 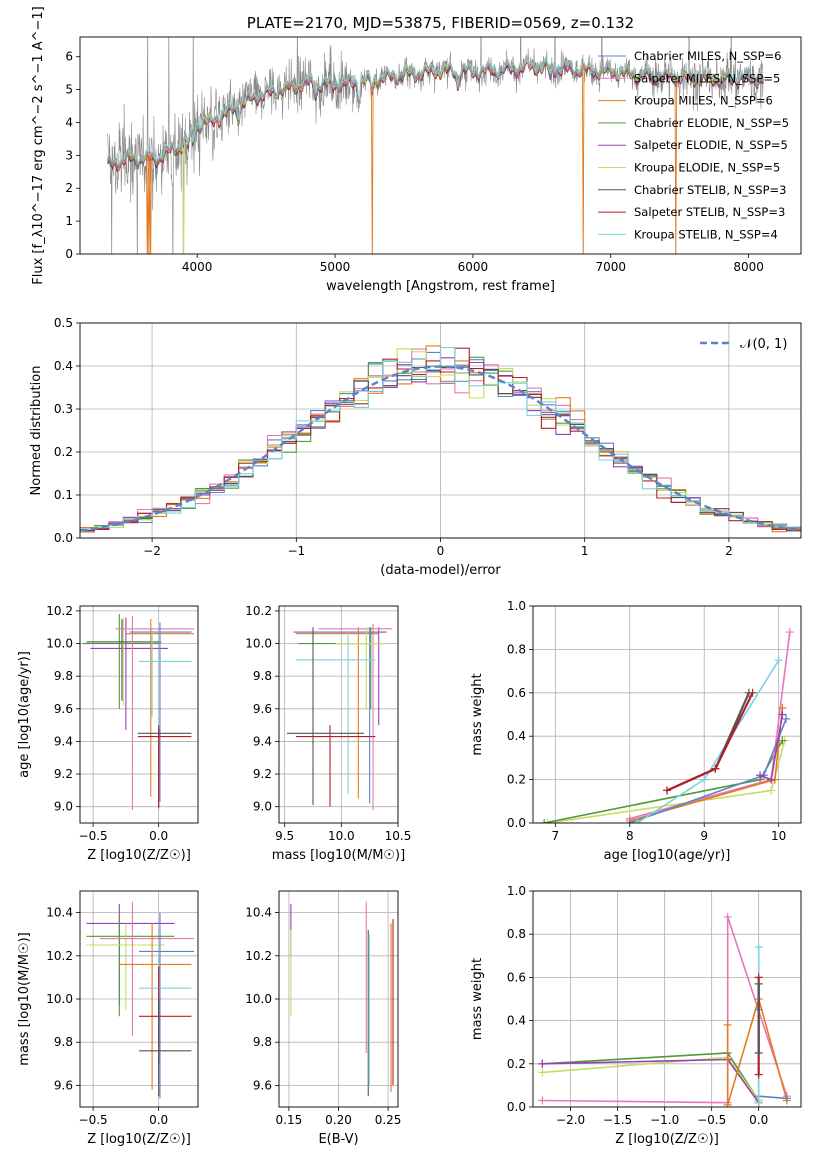 What do you see at coordinates (341, 836) in the screenshot?
I see `x-tick-label: 10.0` at bounding box center [341, 836].